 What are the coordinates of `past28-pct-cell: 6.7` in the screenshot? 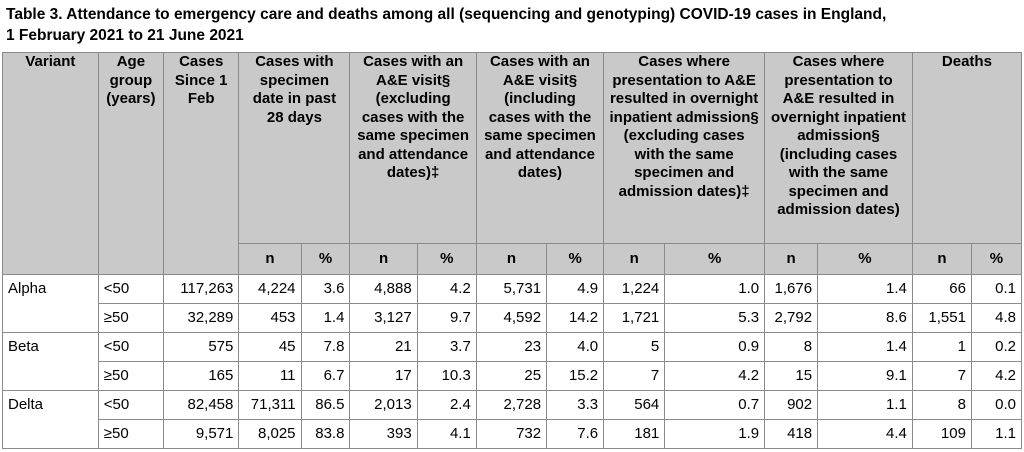 It's located at (325, 376).